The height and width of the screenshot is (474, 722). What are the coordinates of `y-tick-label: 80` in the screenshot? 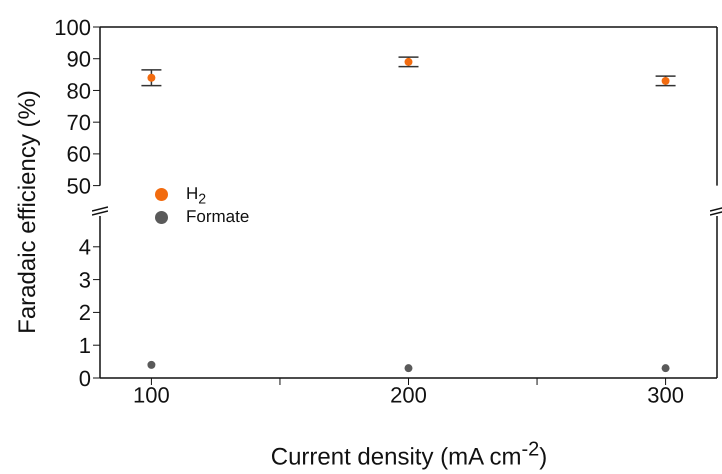 It's located at (78, 91).